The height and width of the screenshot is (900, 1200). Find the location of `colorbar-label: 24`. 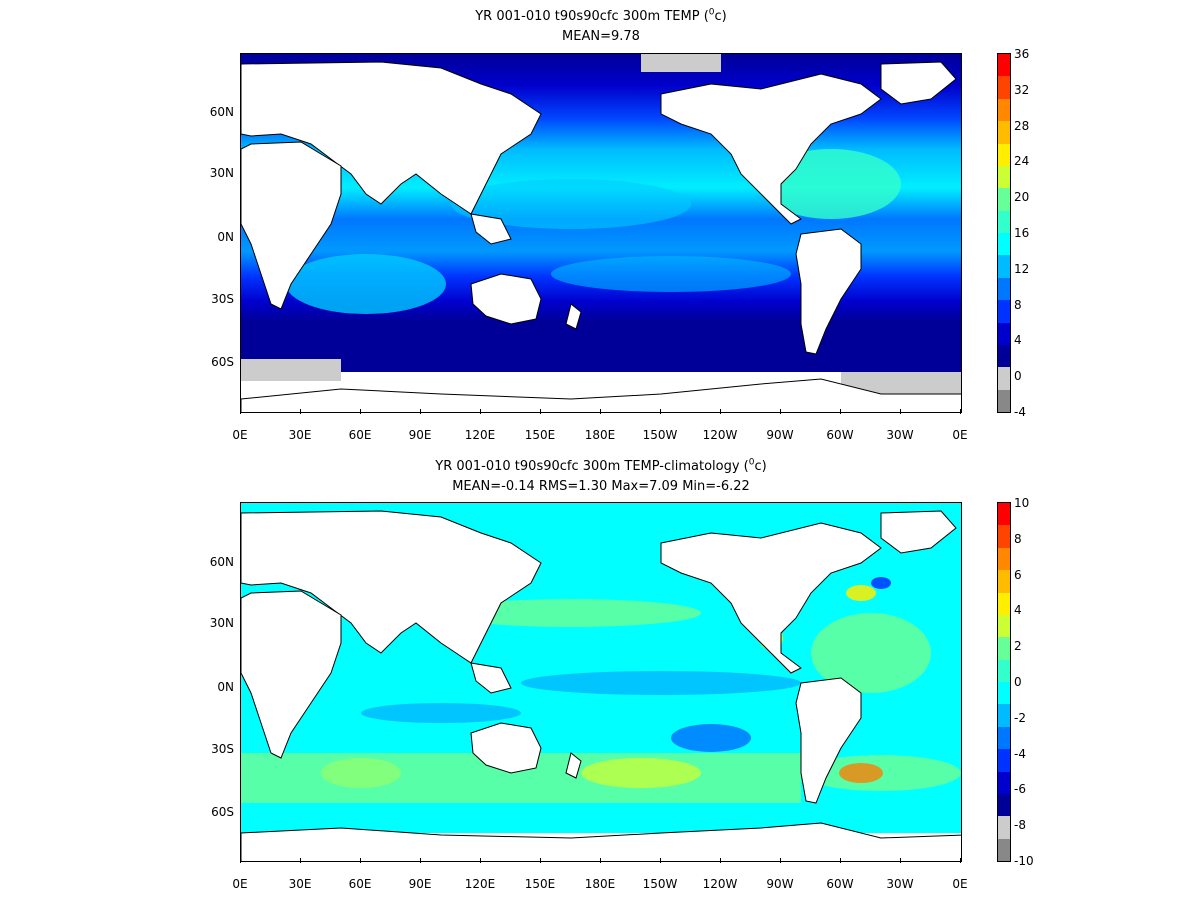

colorbar-label: 24 is located at coordinates (1022, 161).